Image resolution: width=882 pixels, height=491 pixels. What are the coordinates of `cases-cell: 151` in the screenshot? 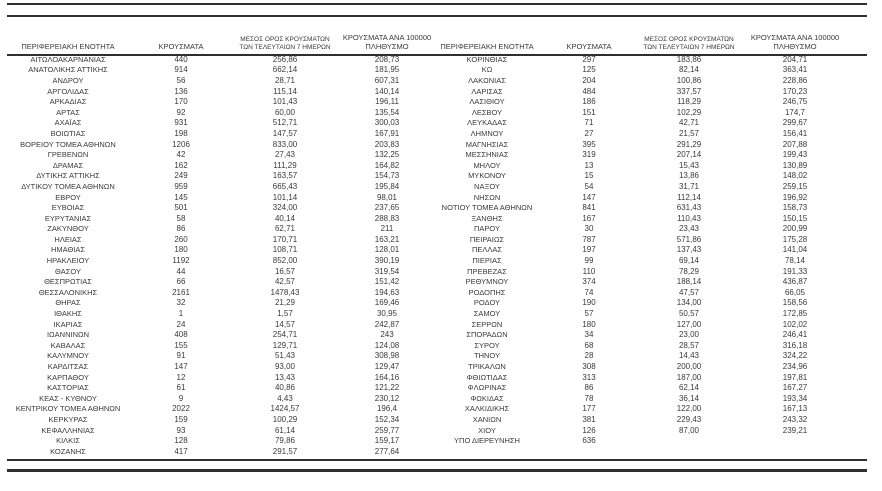 It's located at (589, 112).